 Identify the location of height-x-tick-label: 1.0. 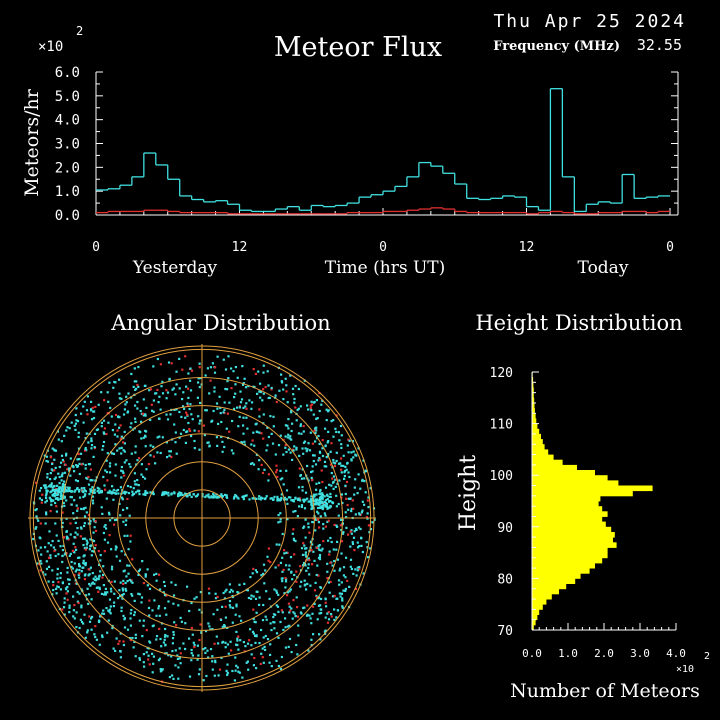
(568, 653).